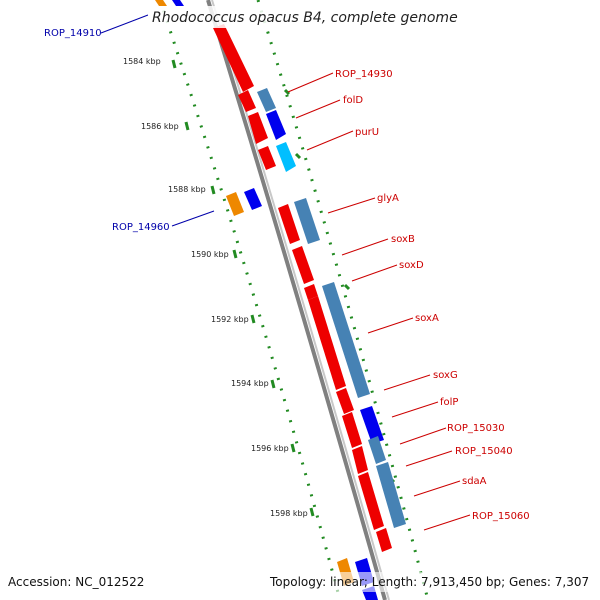 The image size is (600, 600). Describe the element at coordinates (266, 100) in the screenshot. I see `gene-rop14930` at that location.